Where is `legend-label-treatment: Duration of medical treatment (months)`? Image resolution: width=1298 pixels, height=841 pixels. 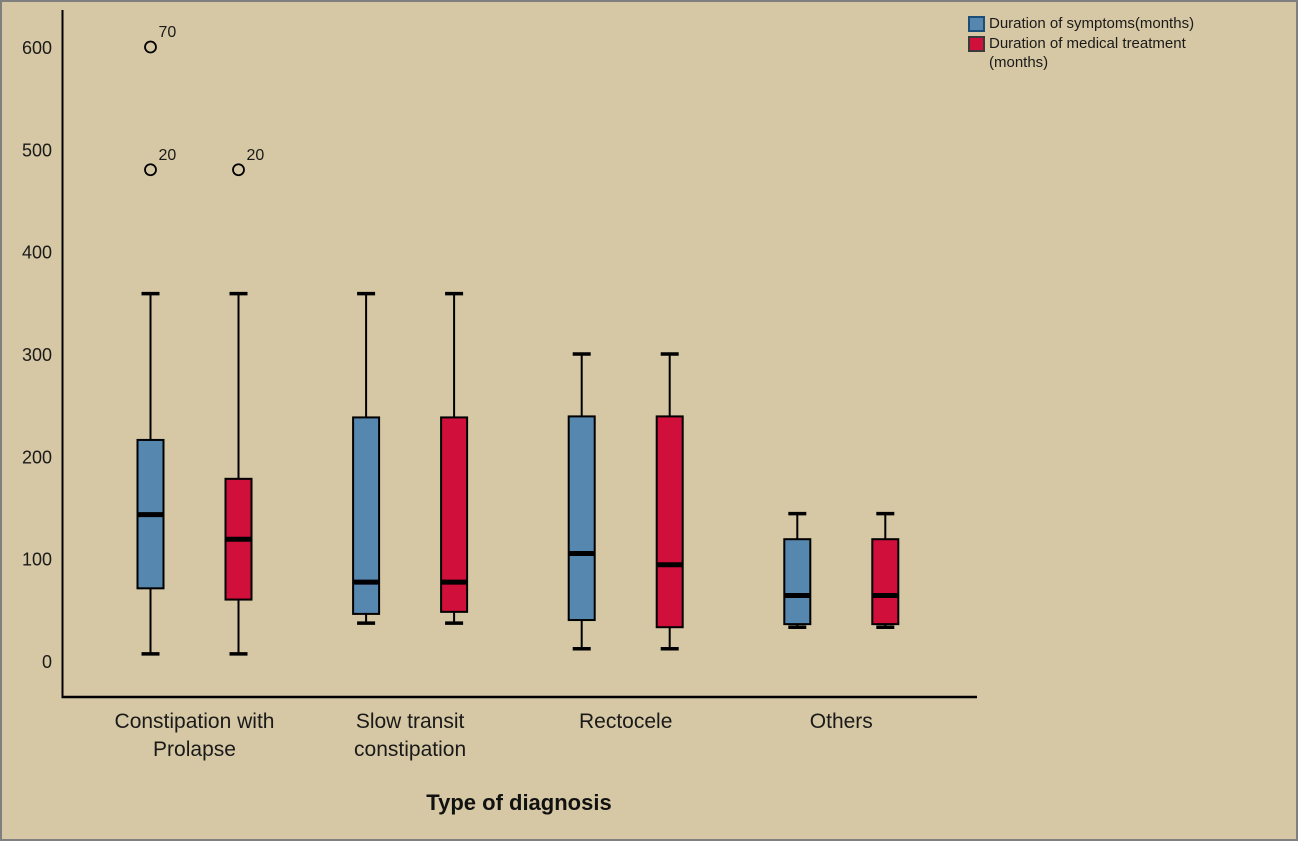 legend-label-treatment: Duration of medical treatment (months) is located at coordinates (1087, 53).